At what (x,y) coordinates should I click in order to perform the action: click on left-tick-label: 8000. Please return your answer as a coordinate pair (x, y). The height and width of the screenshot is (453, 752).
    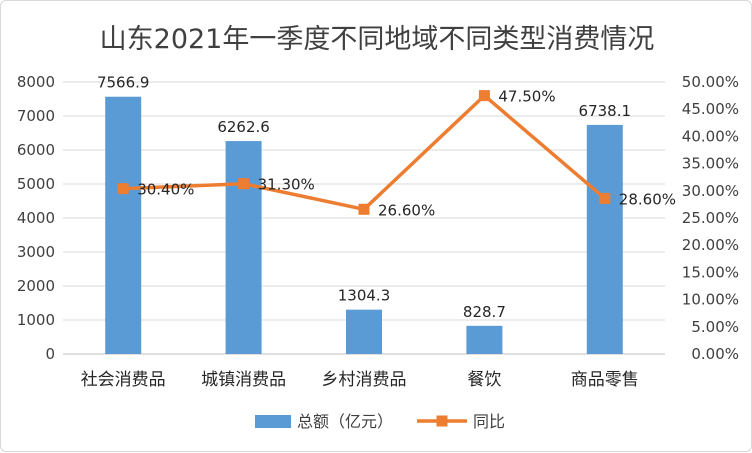
    Looking at the image, I should click on (36, 82).